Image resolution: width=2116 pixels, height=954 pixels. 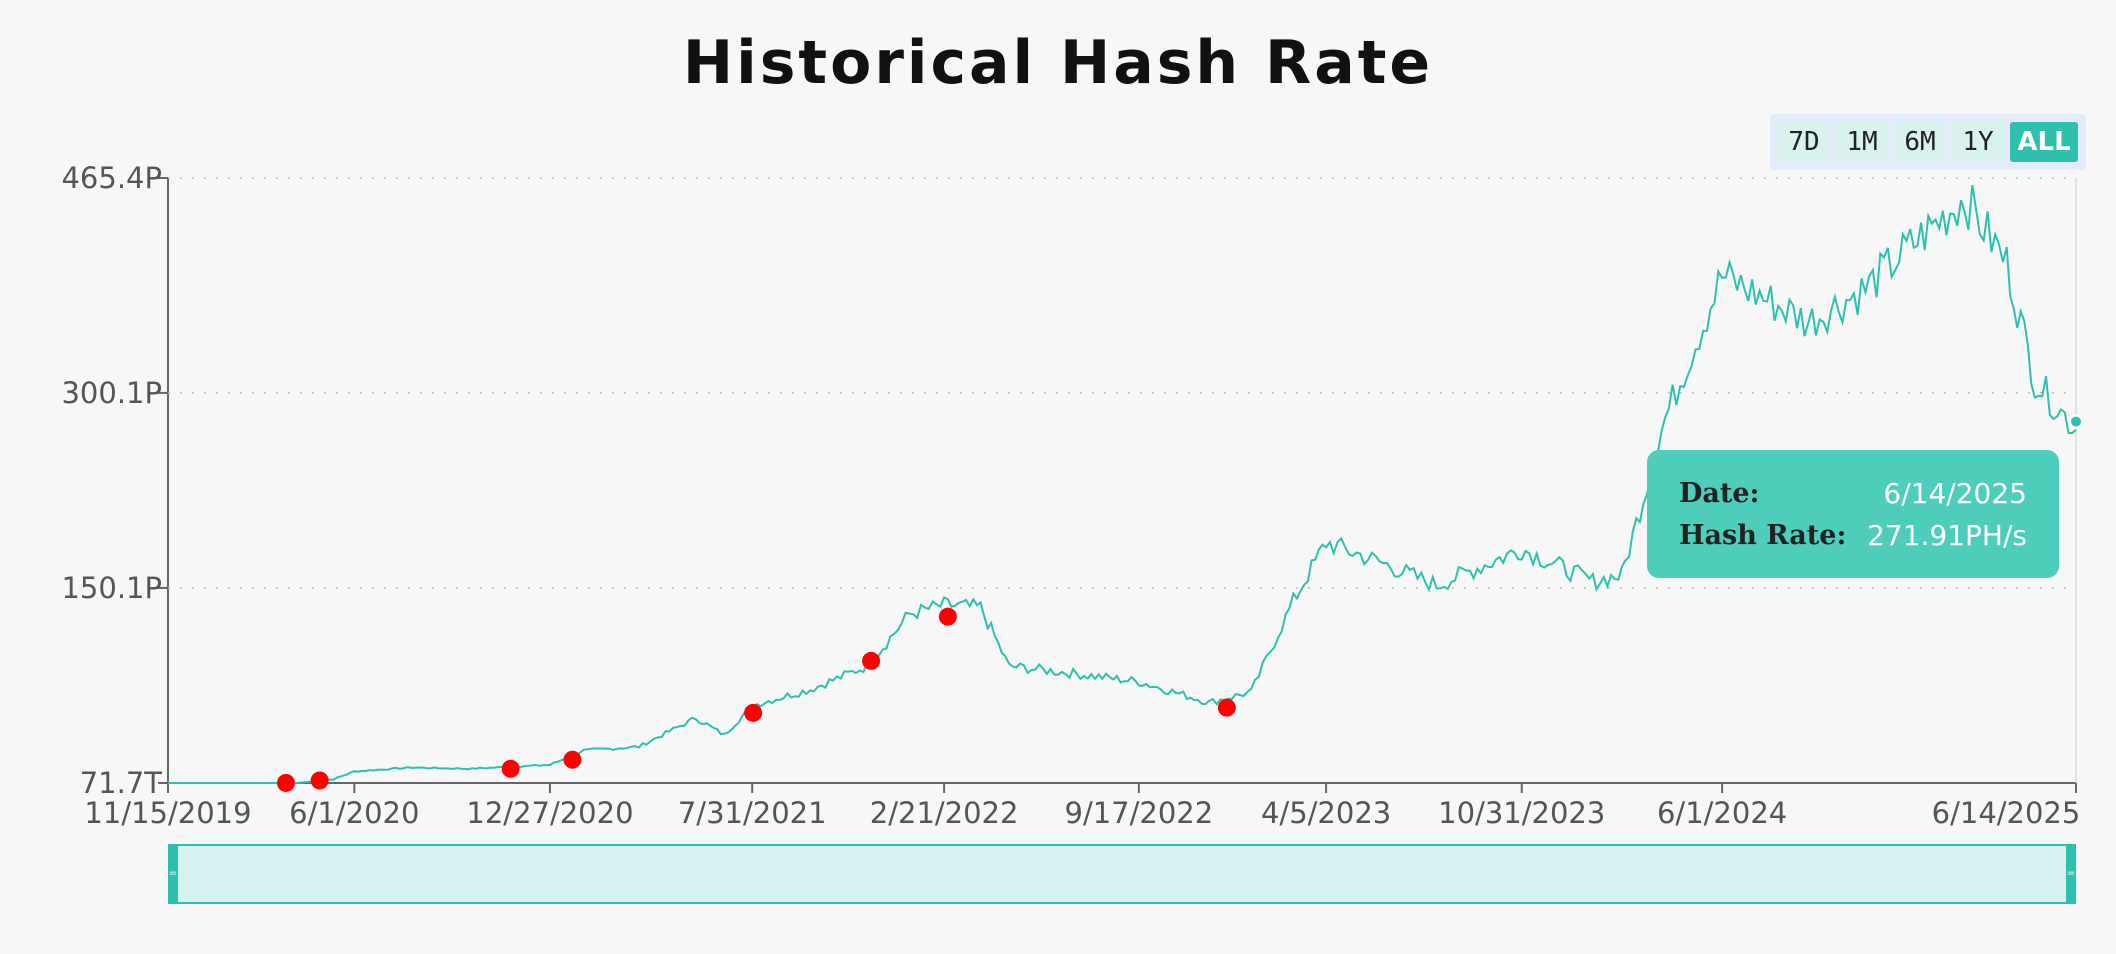 I want to click on tooltip-date-row: Date: 6/14/2025, so click(x=1853, y=493).